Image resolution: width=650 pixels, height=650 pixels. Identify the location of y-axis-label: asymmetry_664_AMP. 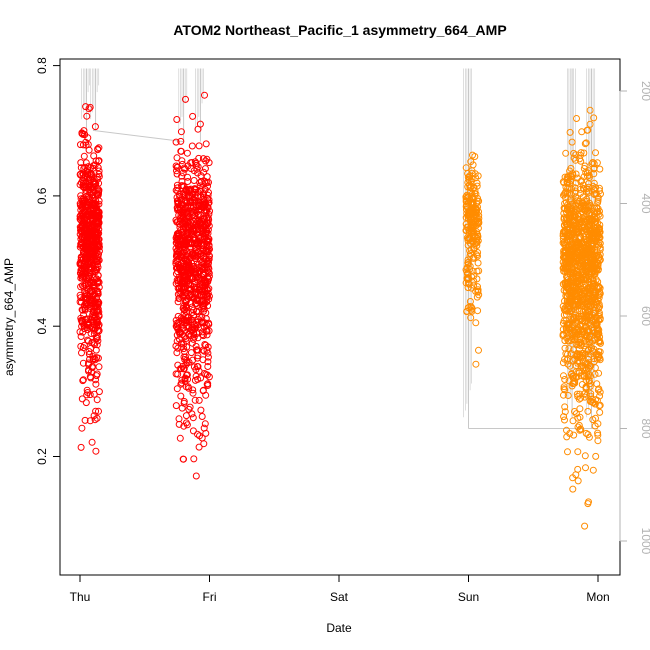
(9, 317).